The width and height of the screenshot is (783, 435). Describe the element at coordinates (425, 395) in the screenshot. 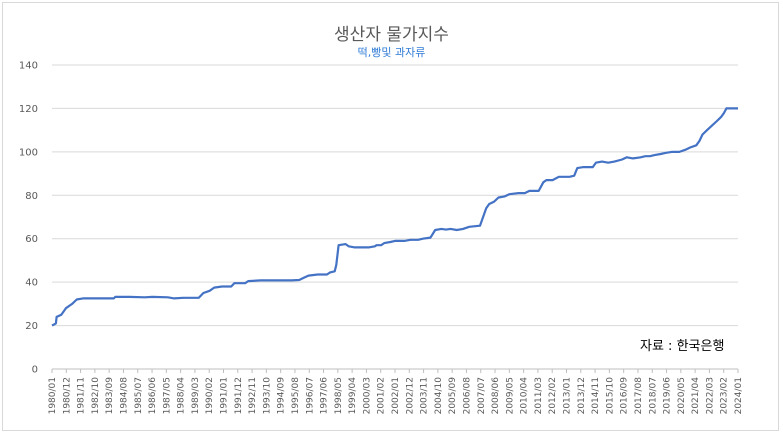

I see `x-tick-label: 2003/11` at that location.